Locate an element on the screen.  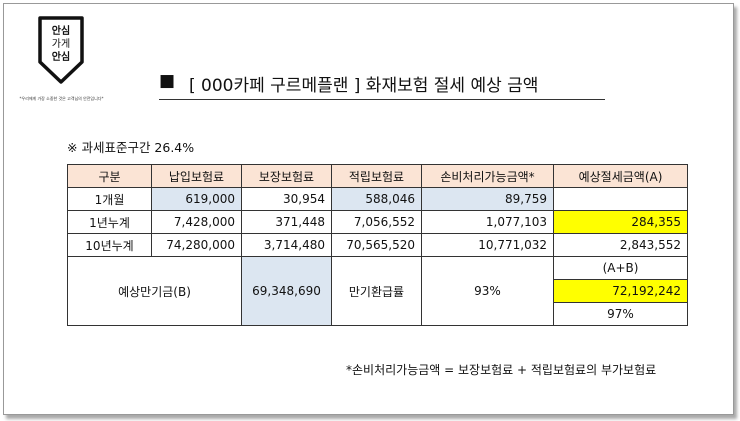
maturity-rate-row: 97% is located at coordinates (378, 314).